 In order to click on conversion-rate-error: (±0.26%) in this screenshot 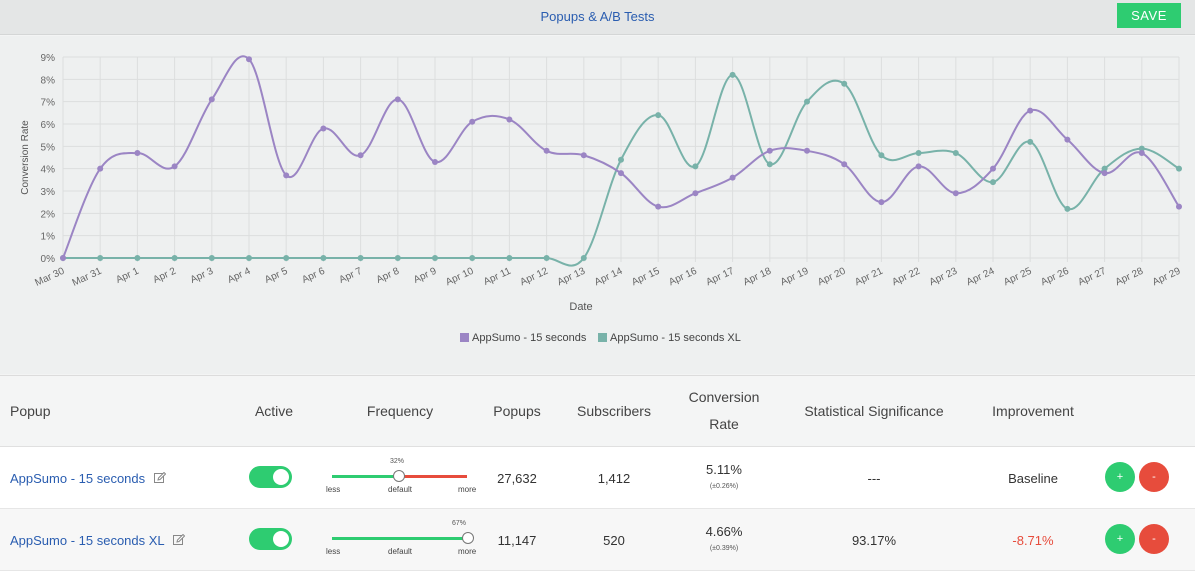, I will do `click(724, 486)`.